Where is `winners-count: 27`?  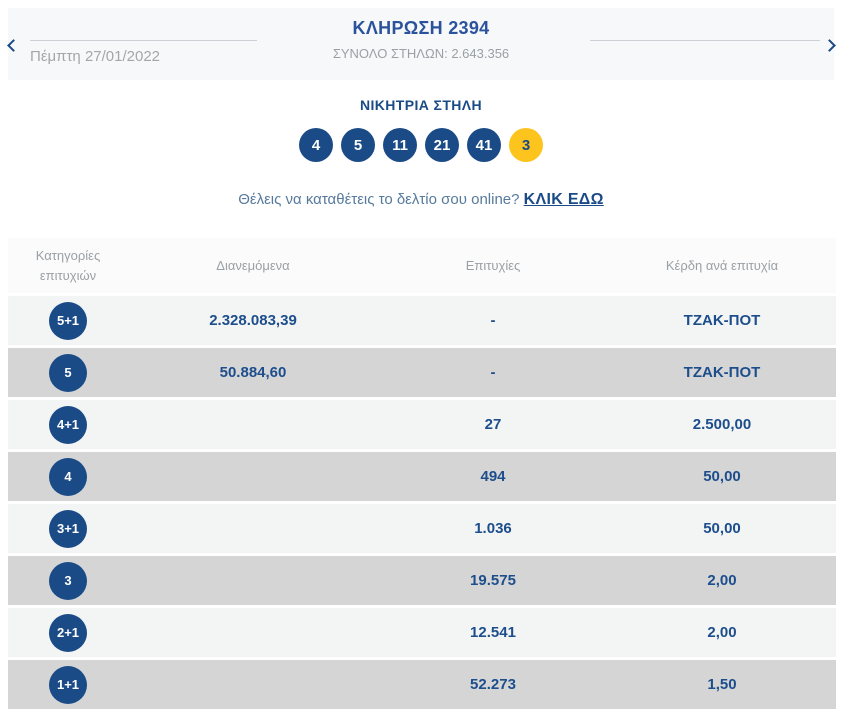 winners-count: 27 is located at coordinates (493, 424).